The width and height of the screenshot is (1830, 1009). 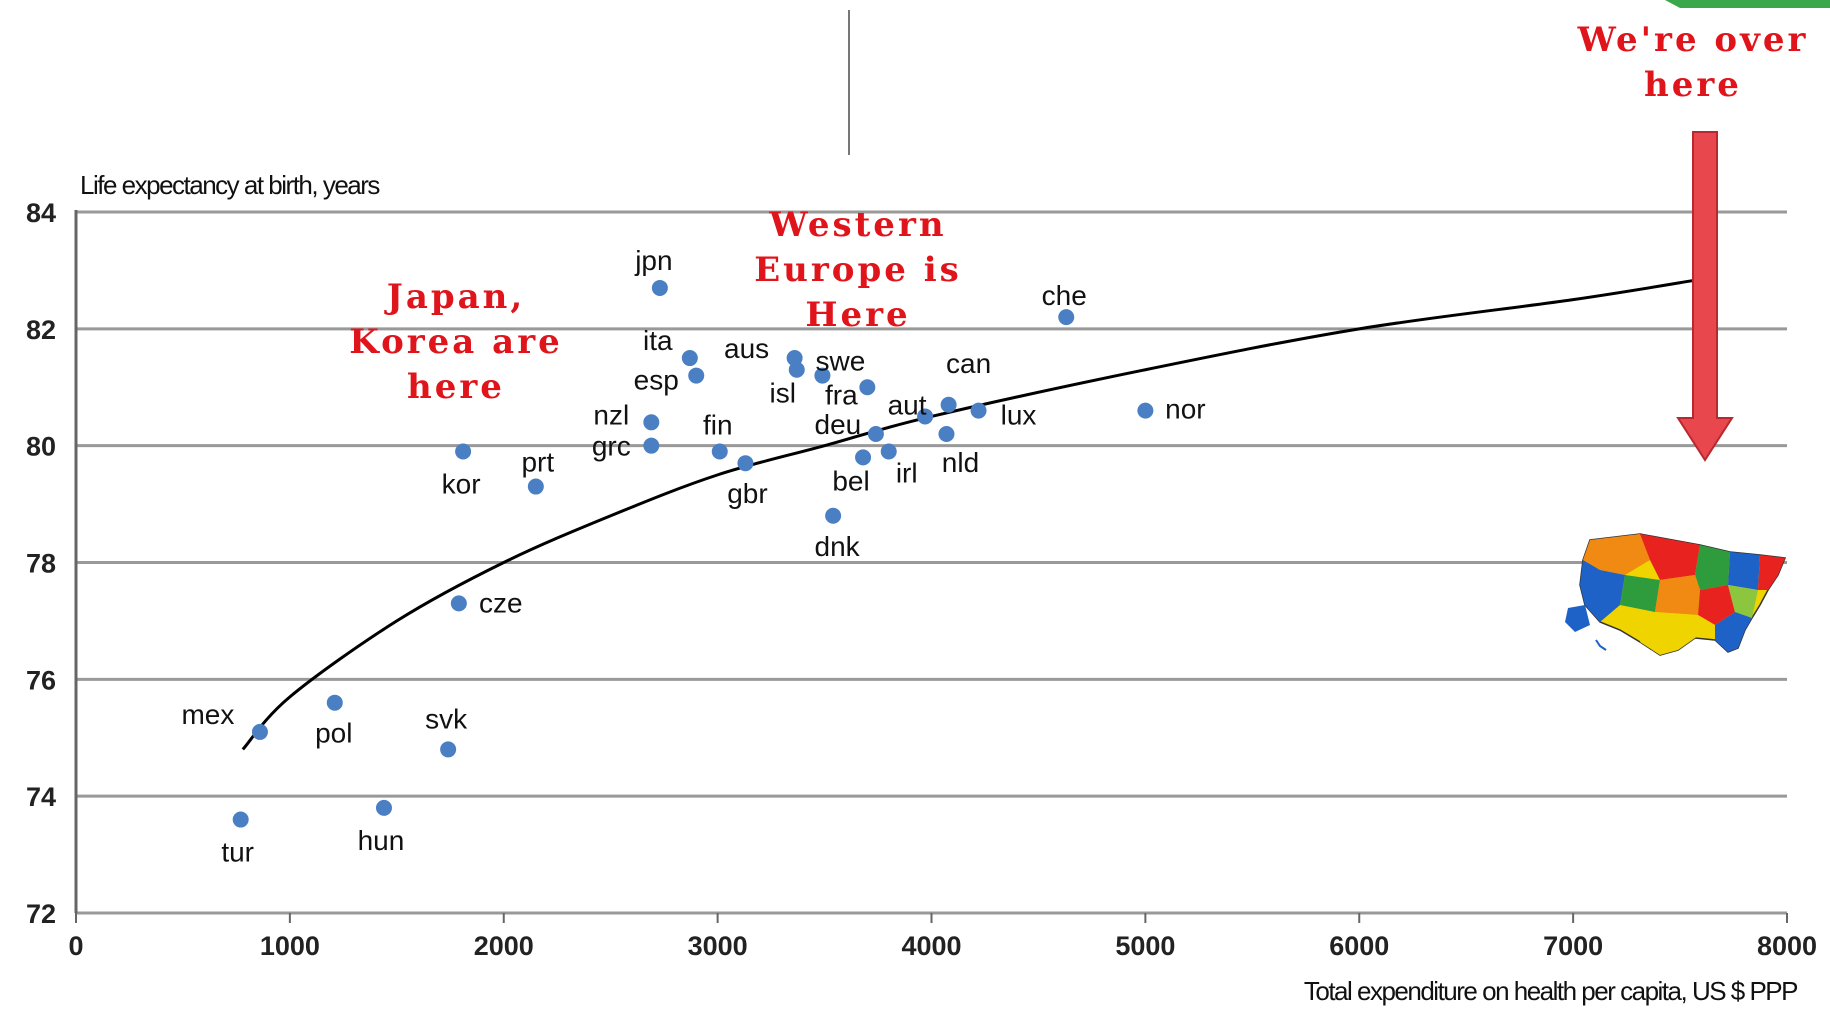 I want to click on point-label-kor: kor, so click(x=461, y=484).